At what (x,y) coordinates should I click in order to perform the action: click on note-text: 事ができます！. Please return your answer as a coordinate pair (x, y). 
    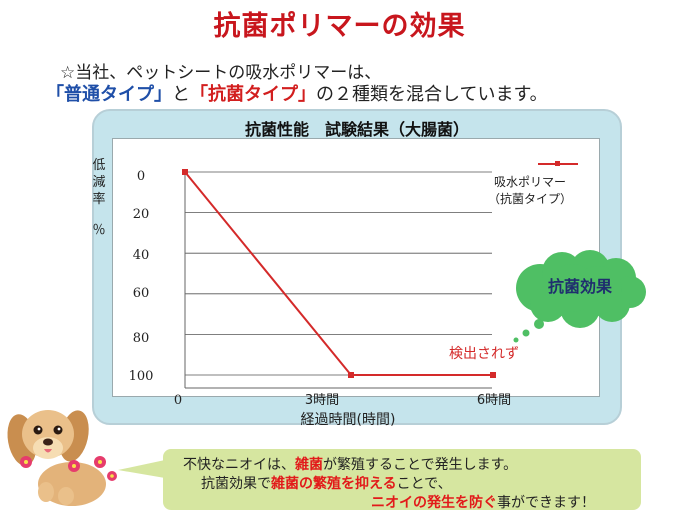
    Looking at the image, I should click on (546, 503).